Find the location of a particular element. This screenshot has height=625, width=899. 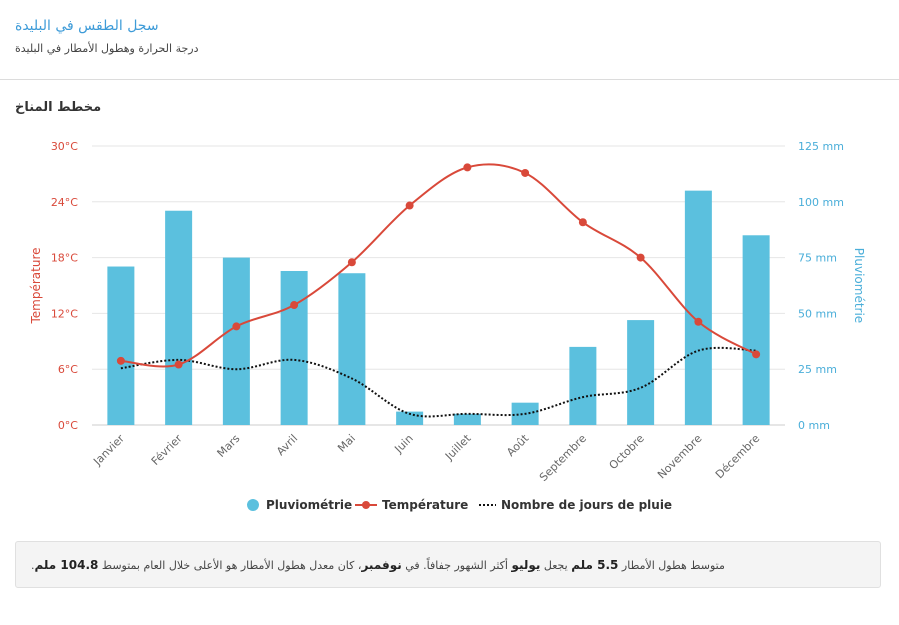

page-title: سجل الطقس في البليدة is located at coordinates (87, 26).